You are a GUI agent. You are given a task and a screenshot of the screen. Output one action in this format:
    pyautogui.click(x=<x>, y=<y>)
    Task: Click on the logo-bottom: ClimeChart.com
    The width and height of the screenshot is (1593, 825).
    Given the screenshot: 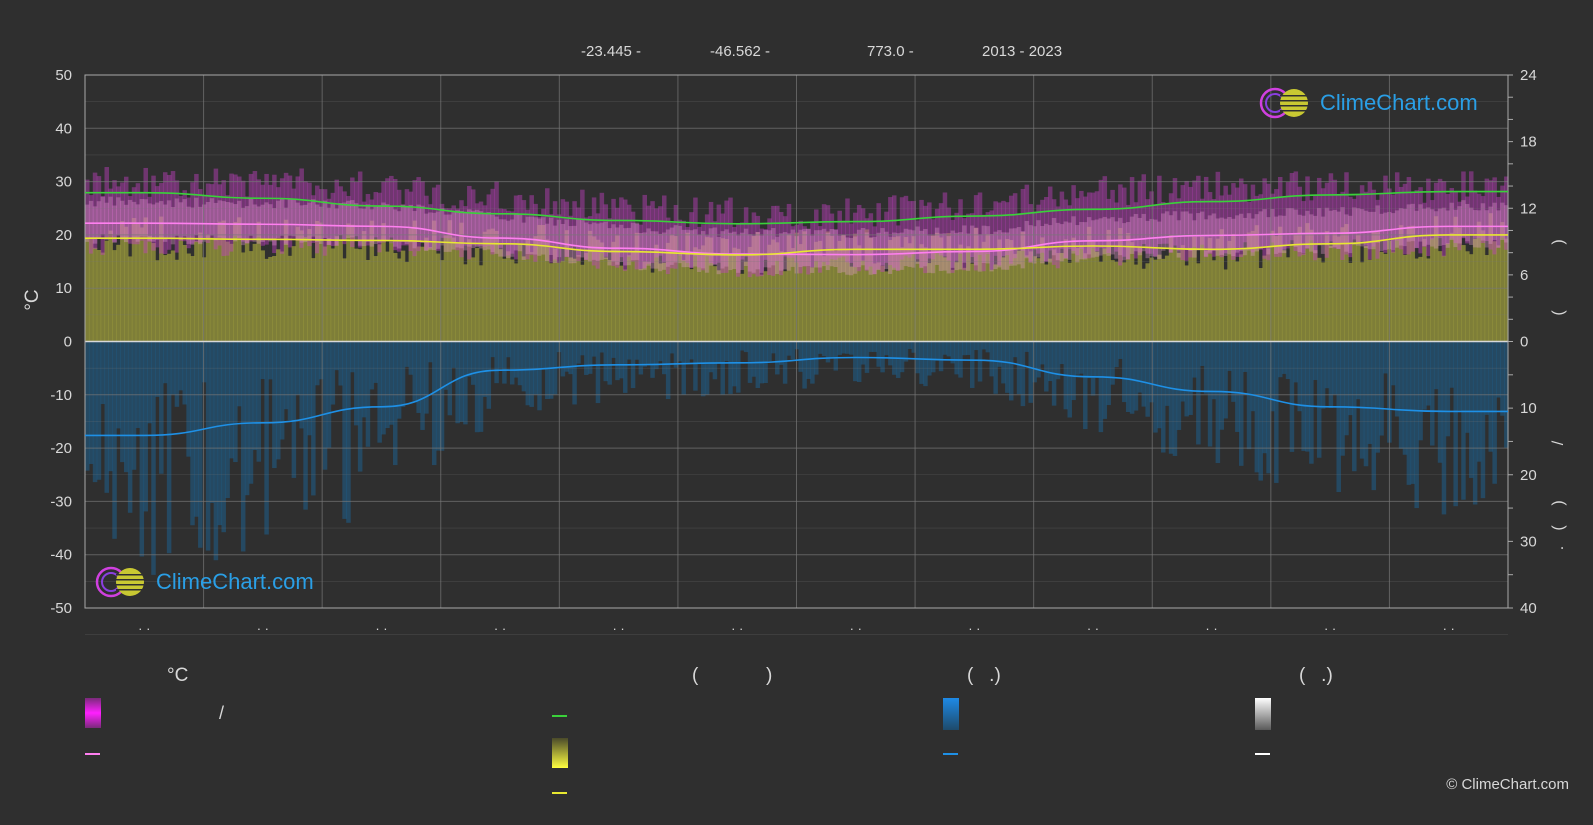 What is the action you would take?
    pyautogui.click(x=204, y=582)
    